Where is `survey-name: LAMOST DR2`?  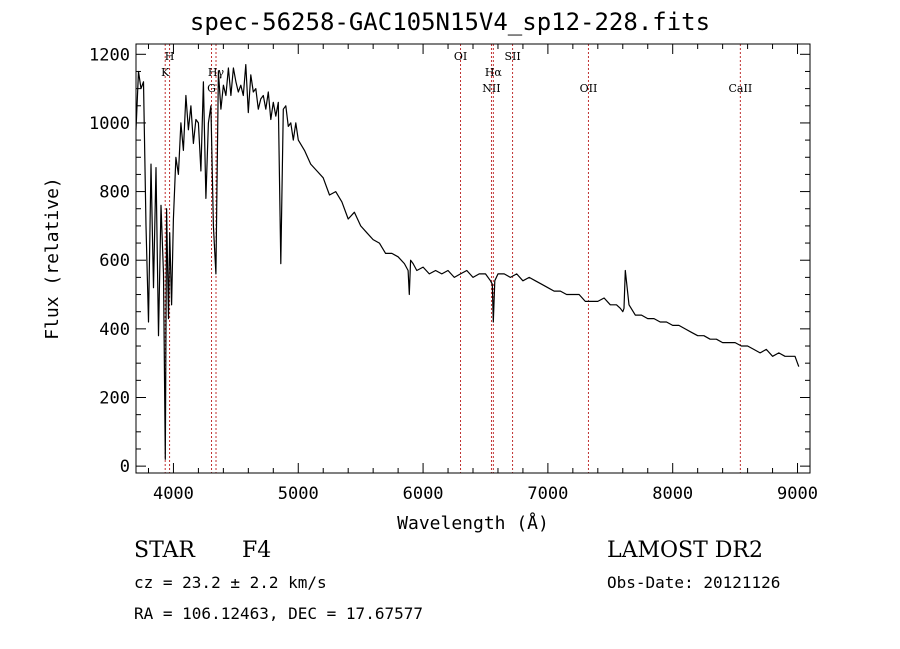 survey-name: LAMOST DR2 is located at coordinates (685, 550).